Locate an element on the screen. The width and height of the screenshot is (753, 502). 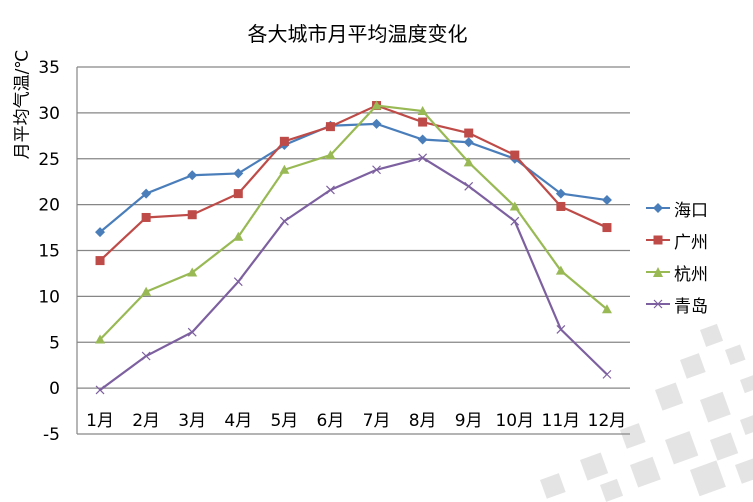
x-tick-label: 7月 is located at coordinates (377, 421).